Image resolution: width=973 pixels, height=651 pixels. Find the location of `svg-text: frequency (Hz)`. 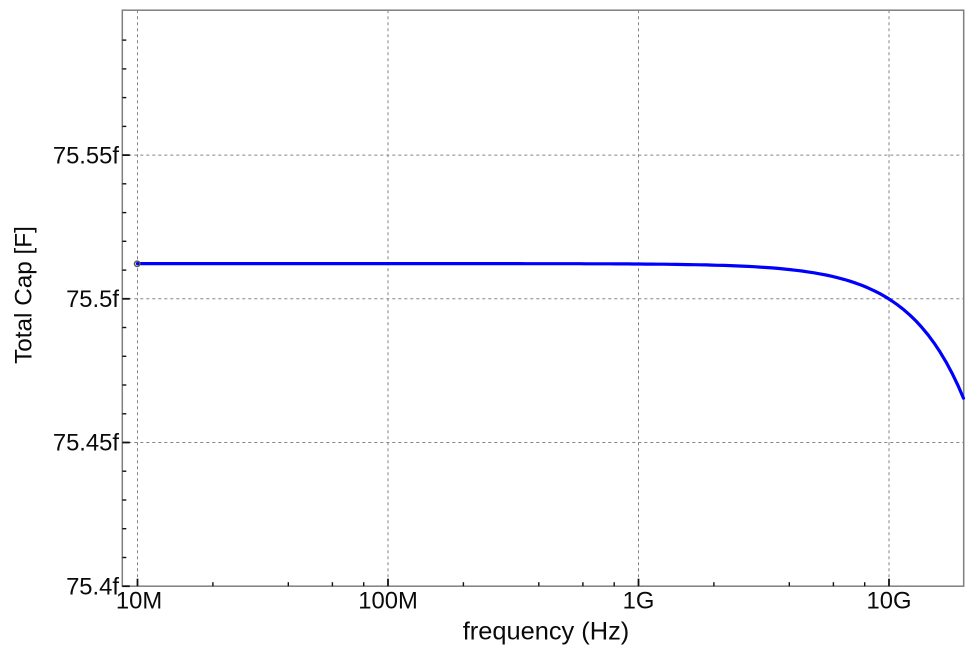

svg-text: frequency (Hz) is located at coordinates (546, 632).